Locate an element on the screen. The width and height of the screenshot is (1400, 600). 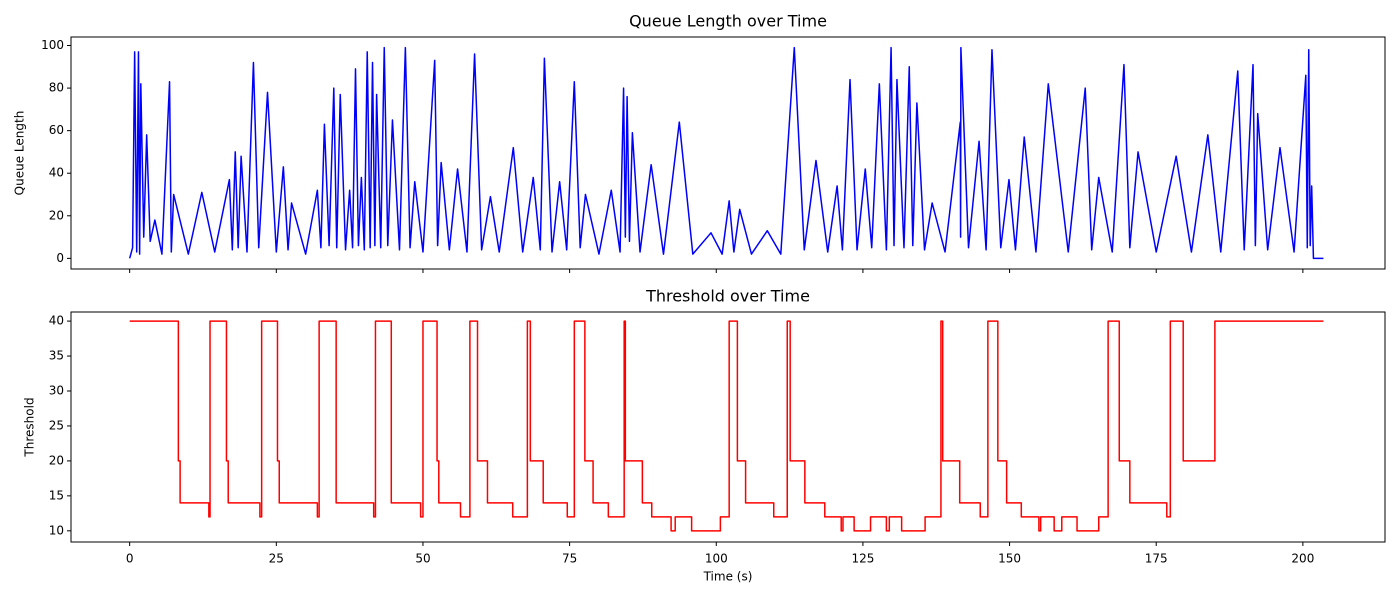
x-tick-label: 50 is located at coordinates (422, 559).